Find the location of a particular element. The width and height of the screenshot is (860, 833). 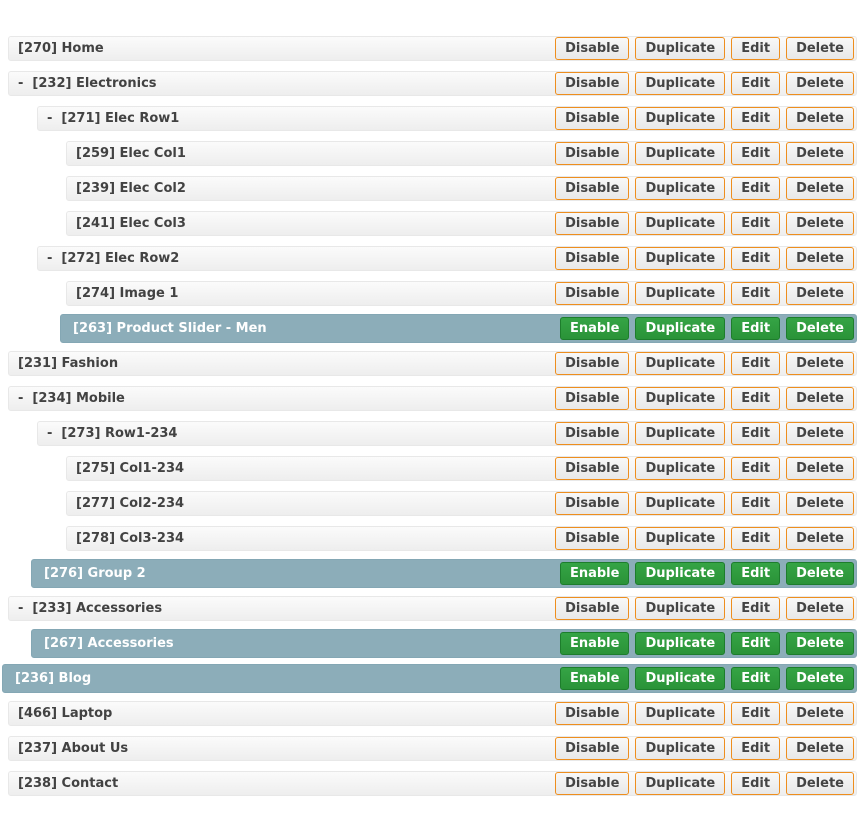

tree-row: [270] Home Disable Duplicate Edit Delete is located at coordinates (432, 48).